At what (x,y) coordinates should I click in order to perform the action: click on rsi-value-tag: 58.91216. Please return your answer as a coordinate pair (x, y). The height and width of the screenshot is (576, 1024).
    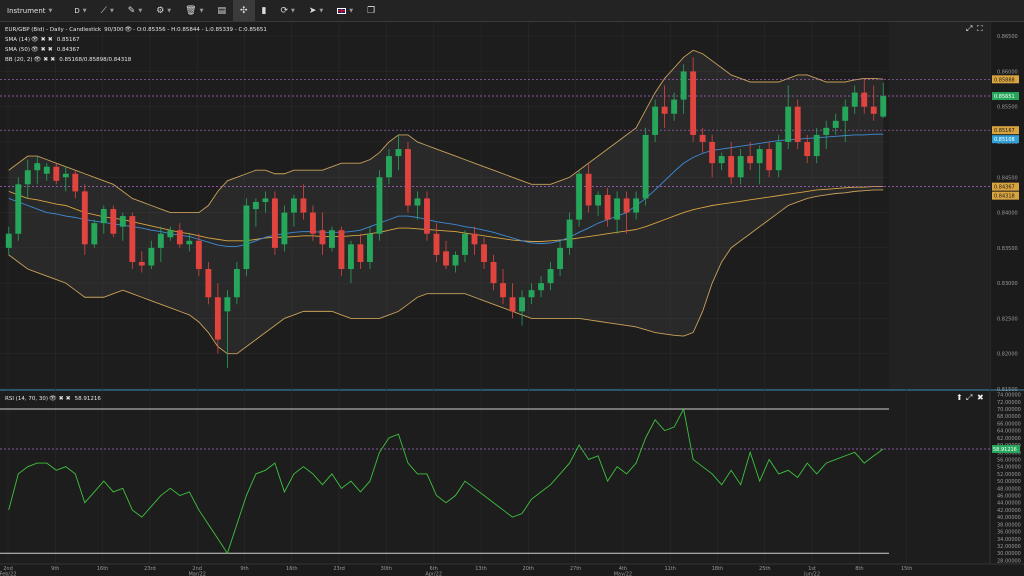
    Looking at the image, I should click on (1005, 450).